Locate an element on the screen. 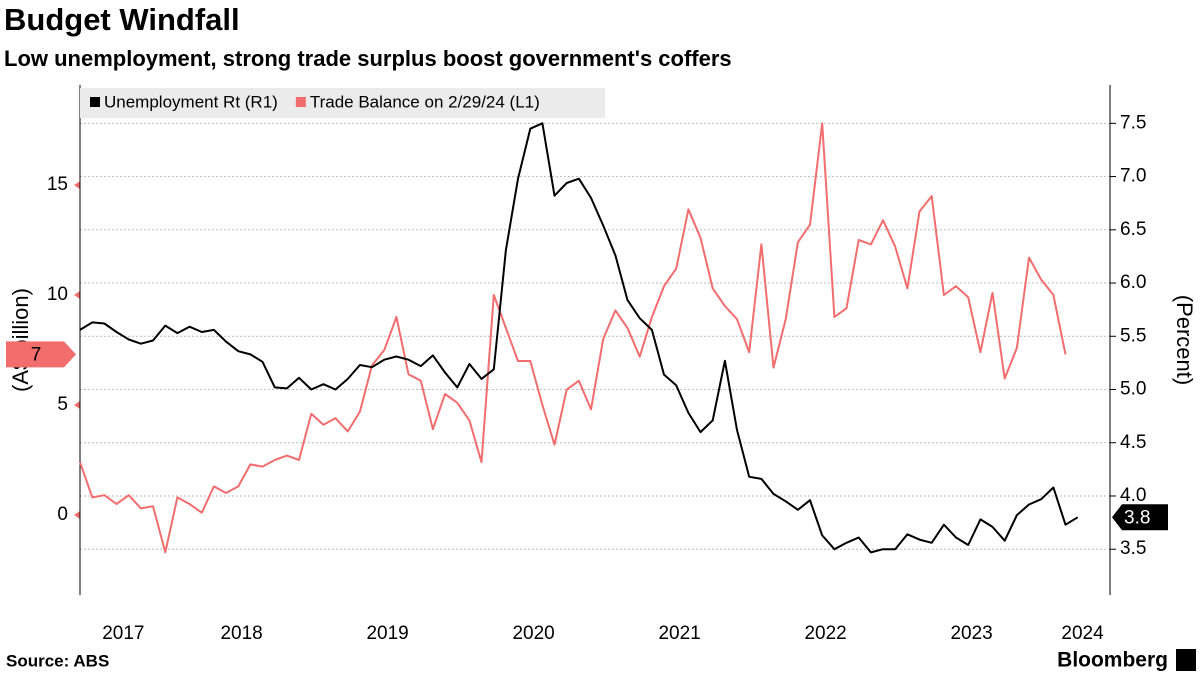 The width and height of the screenshot is (1200, 675). y2-tick-label: 5.0 is located at coordinates (1133, 389).